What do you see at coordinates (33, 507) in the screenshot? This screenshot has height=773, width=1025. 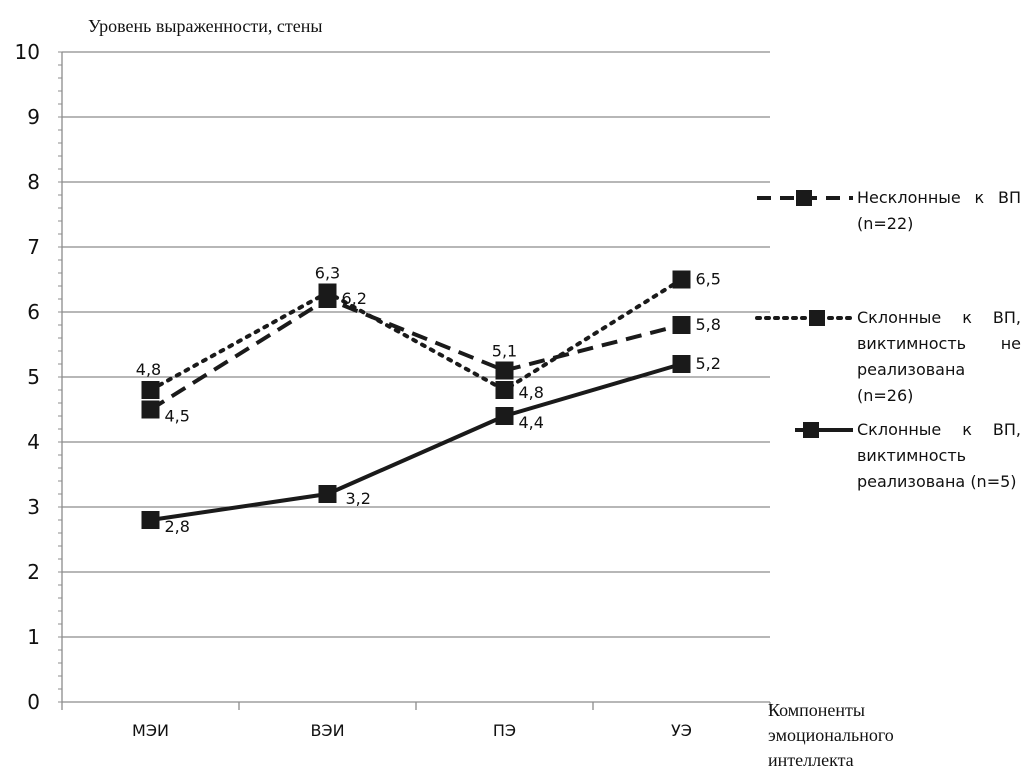 I see `y-tick-label: 3` at bounding box center [33, 507].